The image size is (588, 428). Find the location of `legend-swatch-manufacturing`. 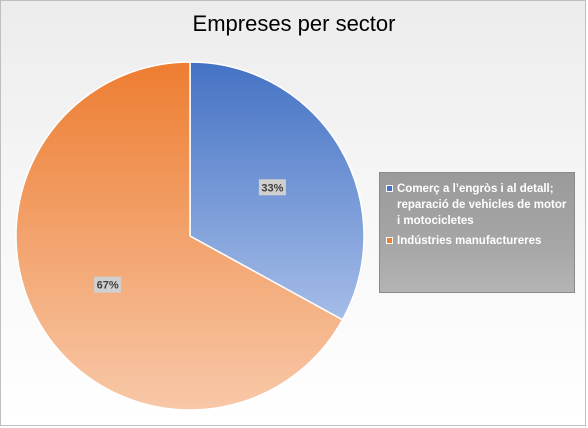

legend-swatch-manufacturing is located at coordinates (389, 240).